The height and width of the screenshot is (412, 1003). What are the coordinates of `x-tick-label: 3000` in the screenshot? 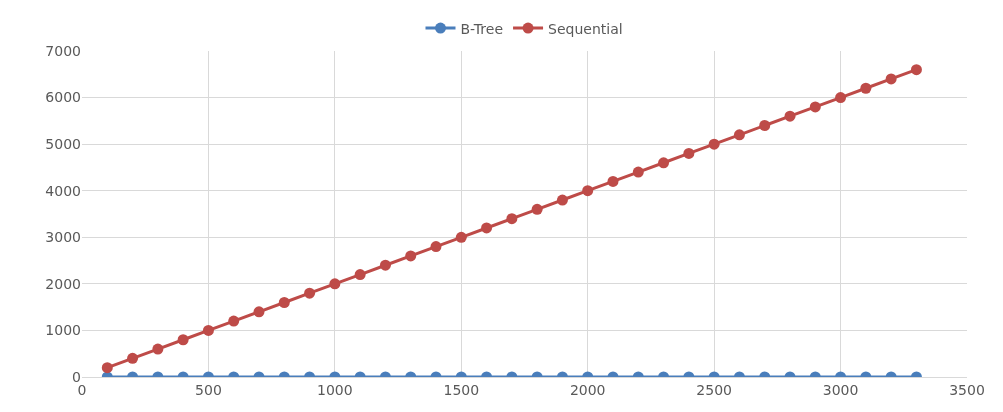 It's located at (840, 389).